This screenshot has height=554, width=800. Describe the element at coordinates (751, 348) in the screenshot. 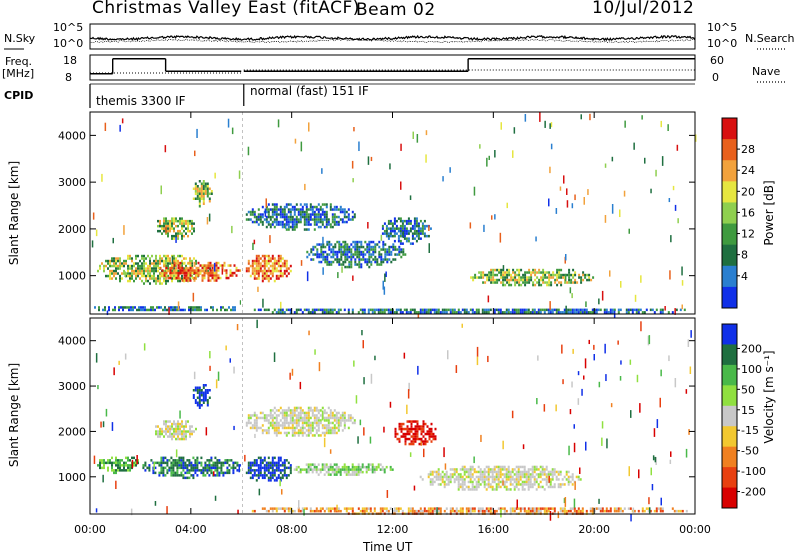

I see `colorbar-tick-label: 200` at that location.